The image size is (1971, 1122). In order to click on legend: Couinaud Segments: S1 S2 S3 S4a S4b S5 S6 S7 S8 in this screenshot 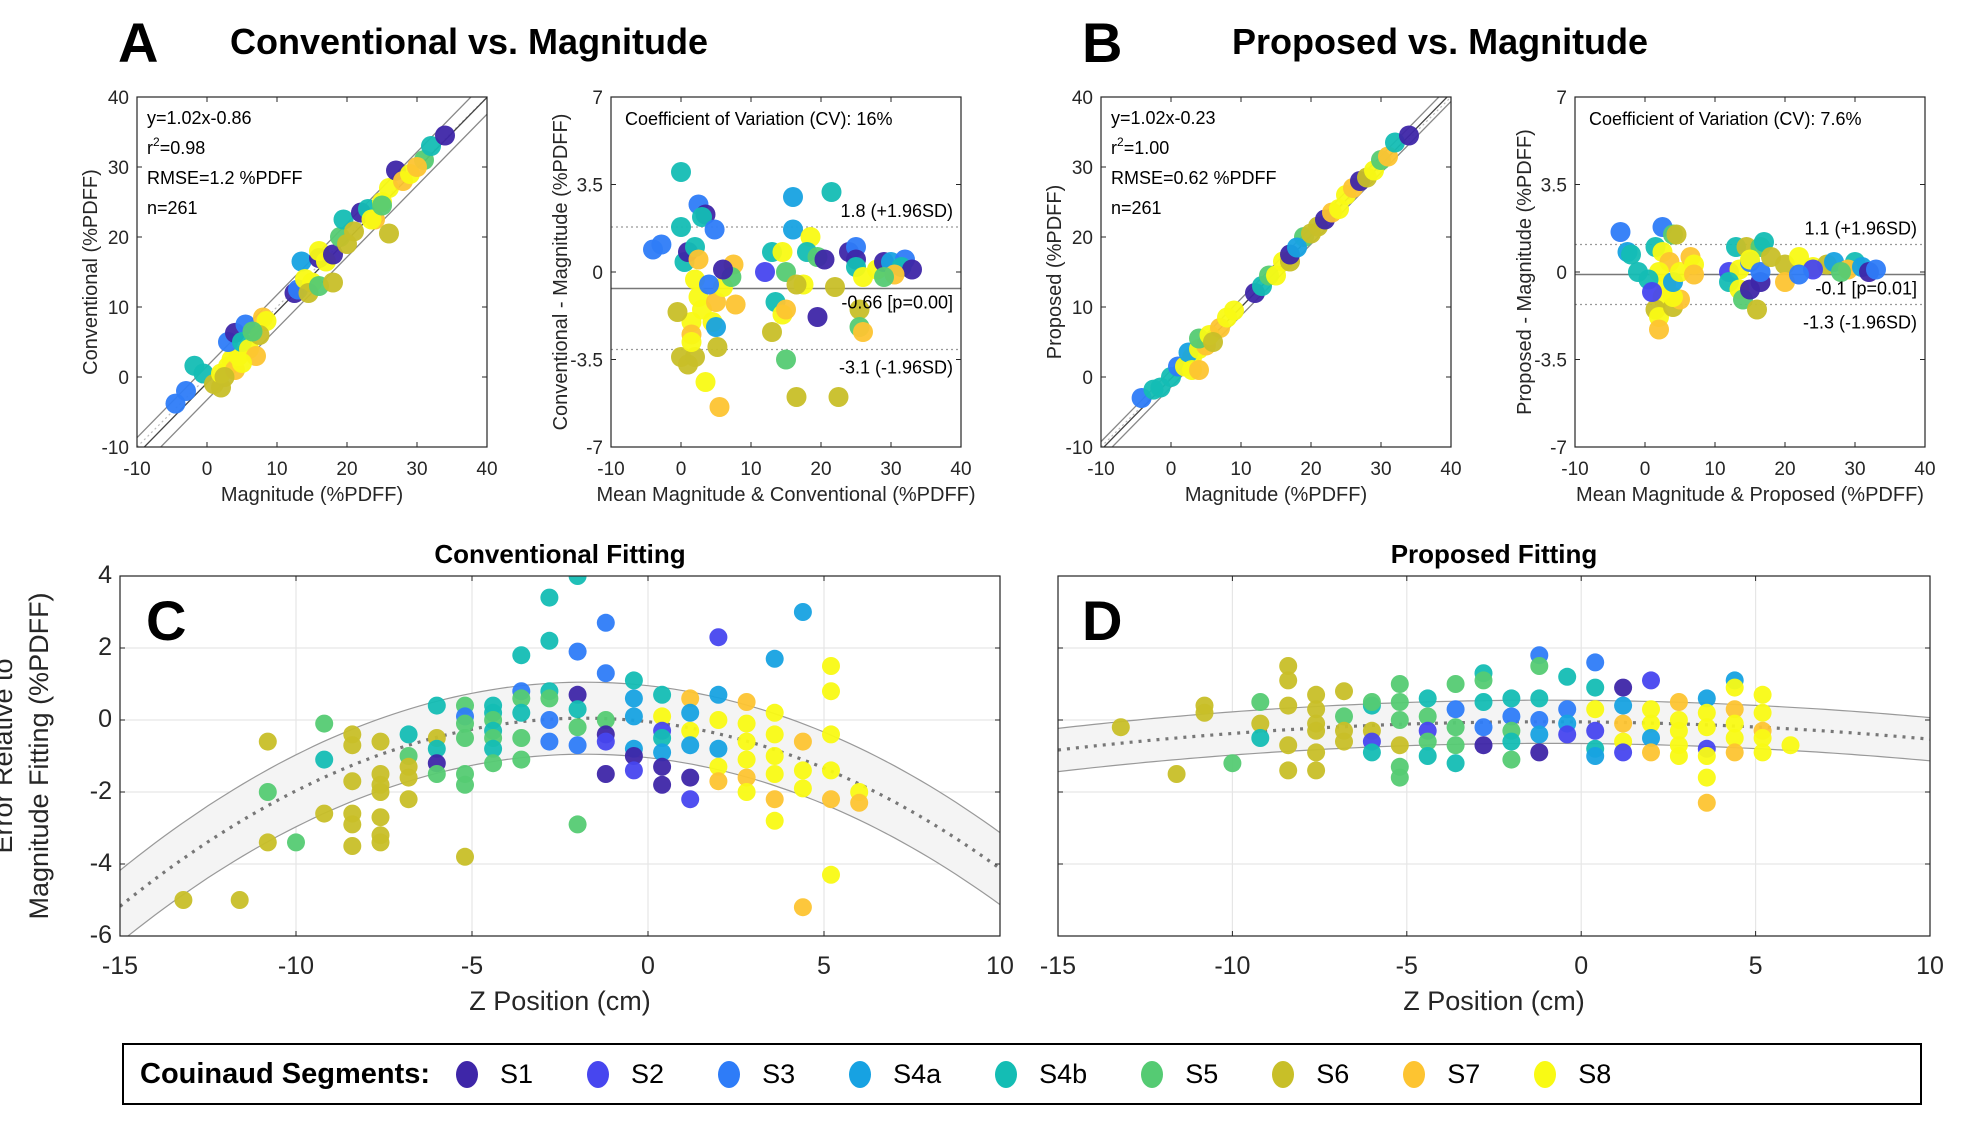, I will do `click(1022, 1074)`.